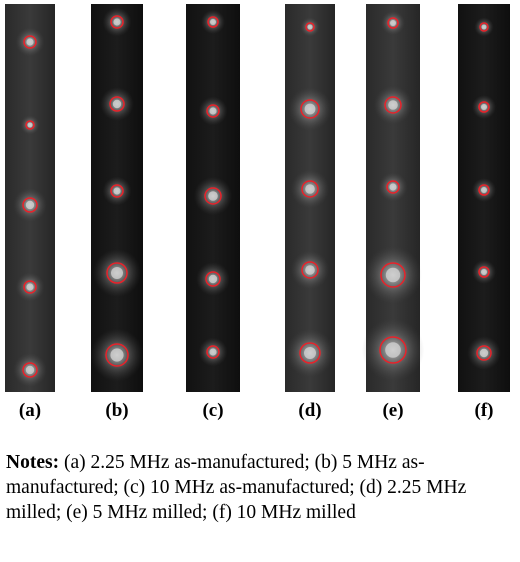 This screenshot has width=520, height=562. Describe the element at coordinates (484, 410) in the screenshot. I see `panel-label: (f)` at that location.